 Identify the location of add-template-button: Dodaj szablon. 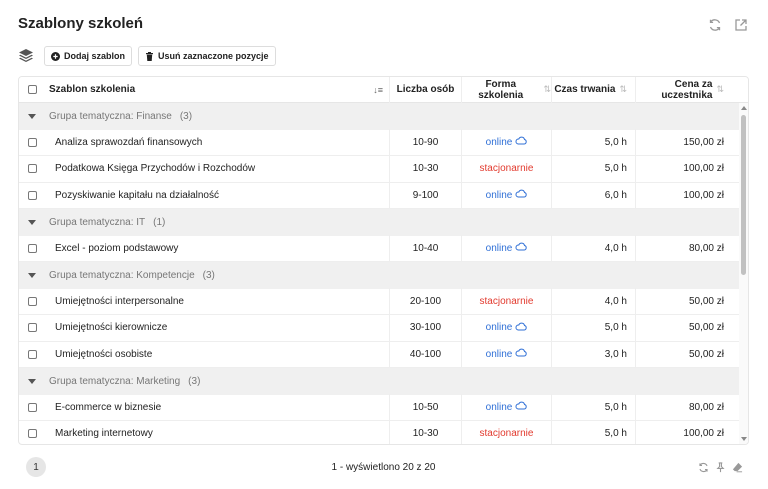
(88, 56).